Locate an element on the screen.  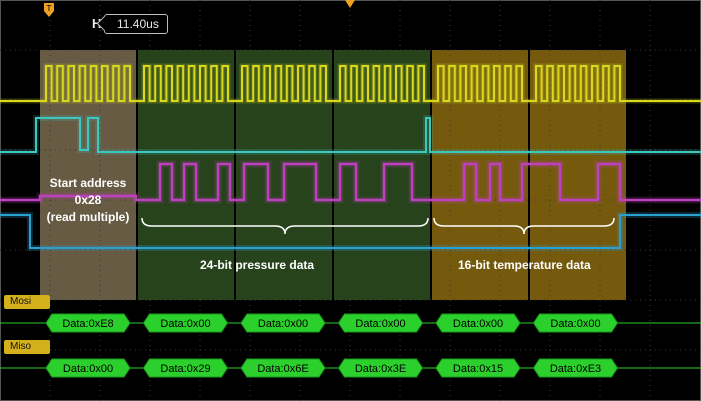
miso-analog-trace is located at coordinates (350, 231).